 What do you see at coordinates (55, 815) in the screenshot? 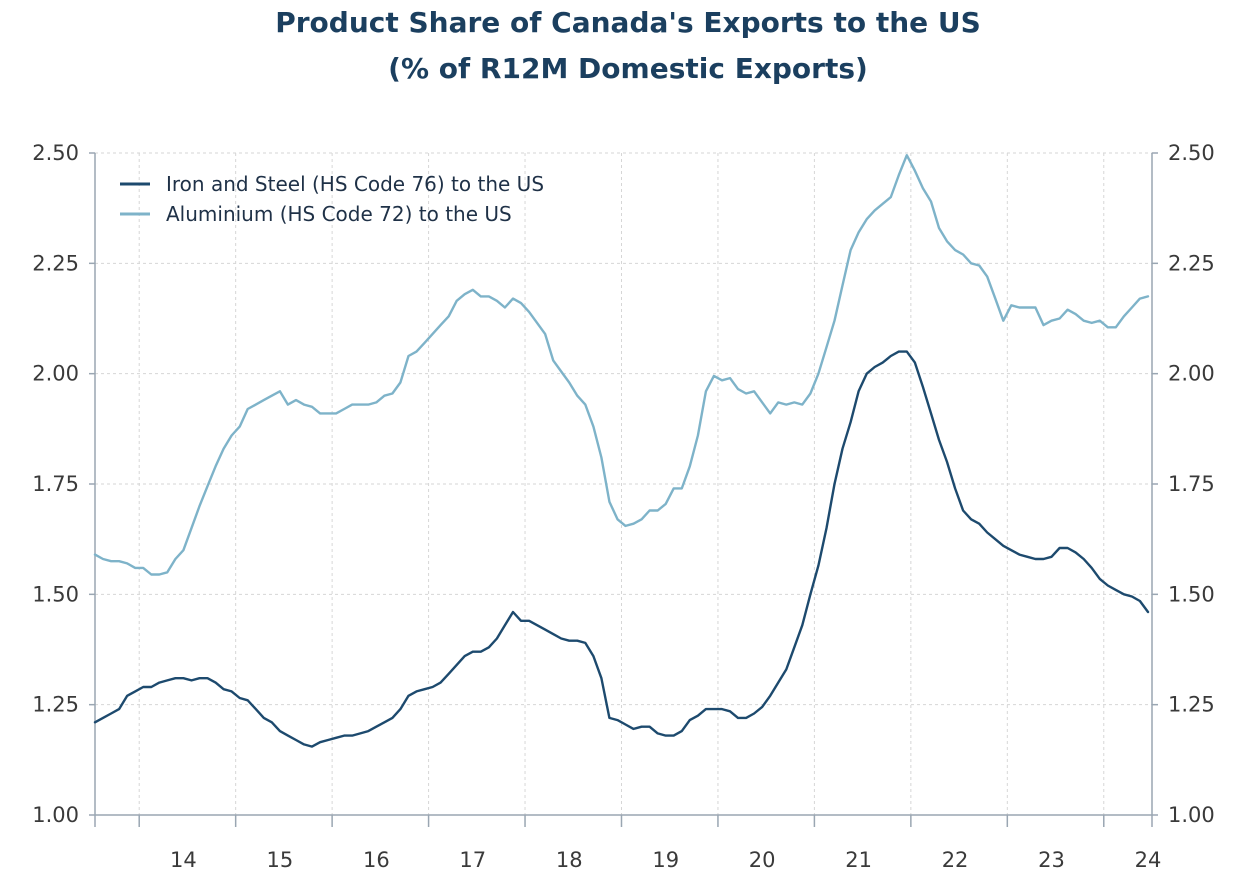
I see `y-tick-label-left: 1.00` at bounding box center [55, 815].